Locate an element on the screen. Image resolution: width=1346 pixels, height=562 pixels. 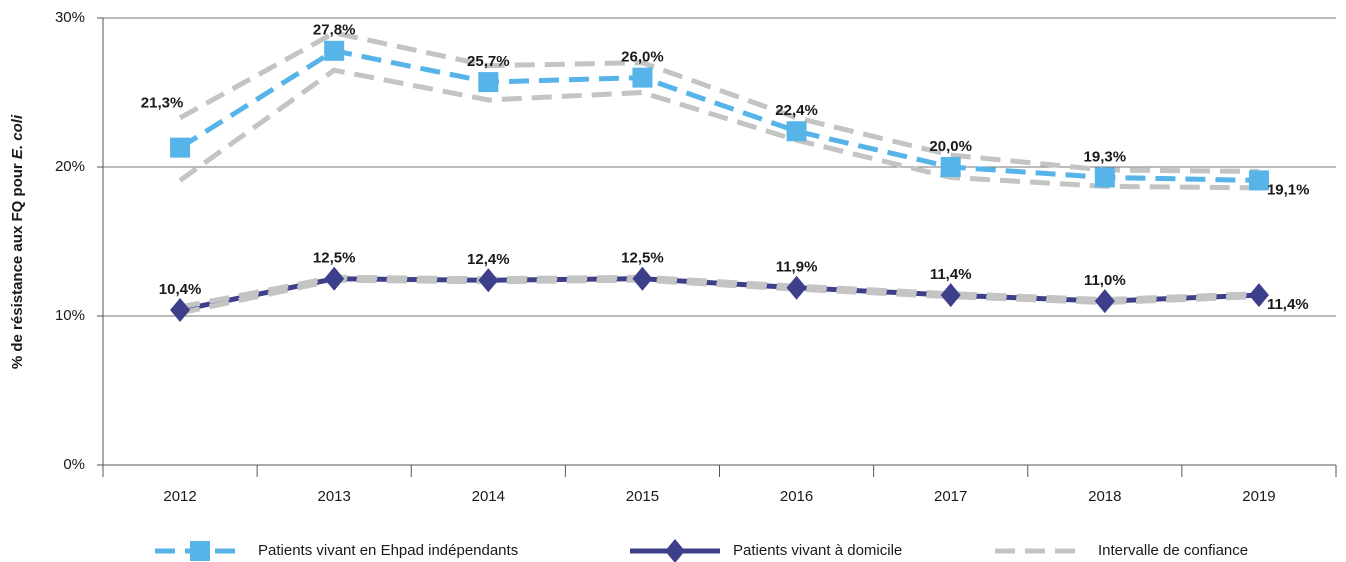
x-tick-label: 2019 is located at coordinates (1258, 496).